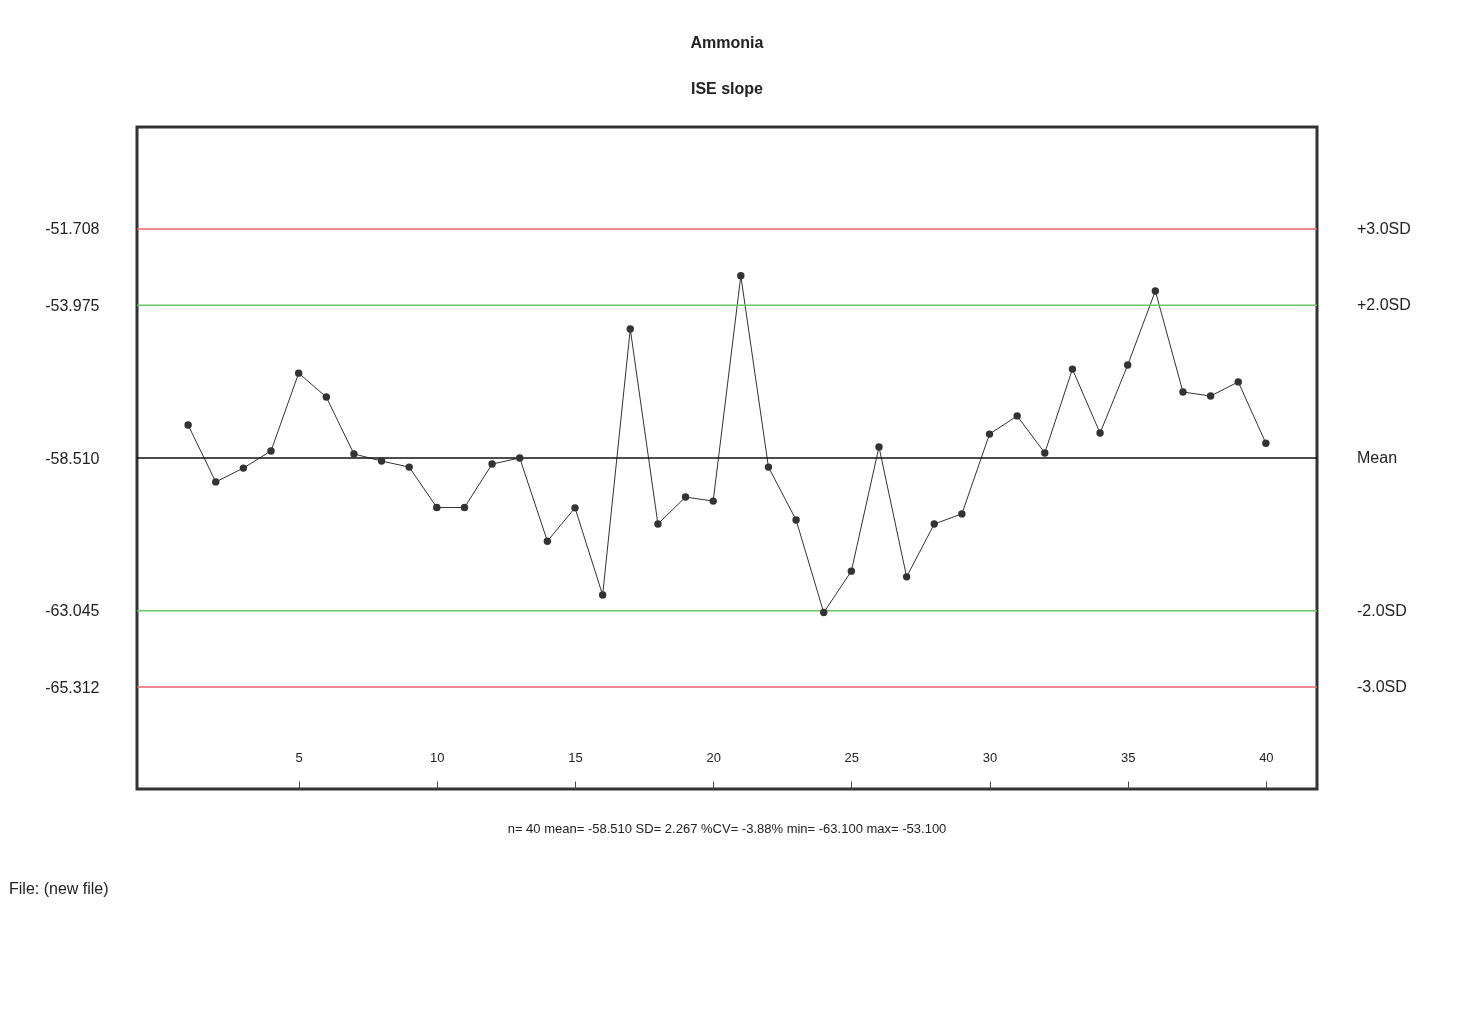 Image resolution: width=1459 pixels, height=1029 pixels. I want to click on ref-line-label: +2.0SD, so click(1384, 305).